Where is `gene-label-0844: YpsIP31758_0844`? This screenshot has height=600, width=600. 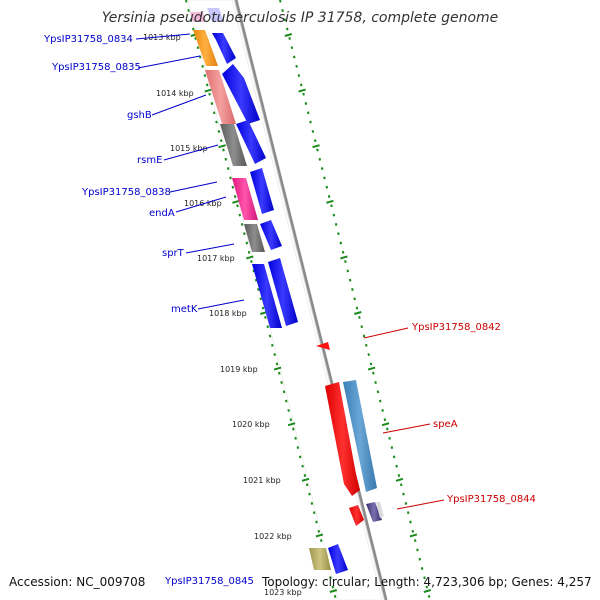 gene-label-0844: YpsIP31758_0844 is located at coordinates (491, 499).